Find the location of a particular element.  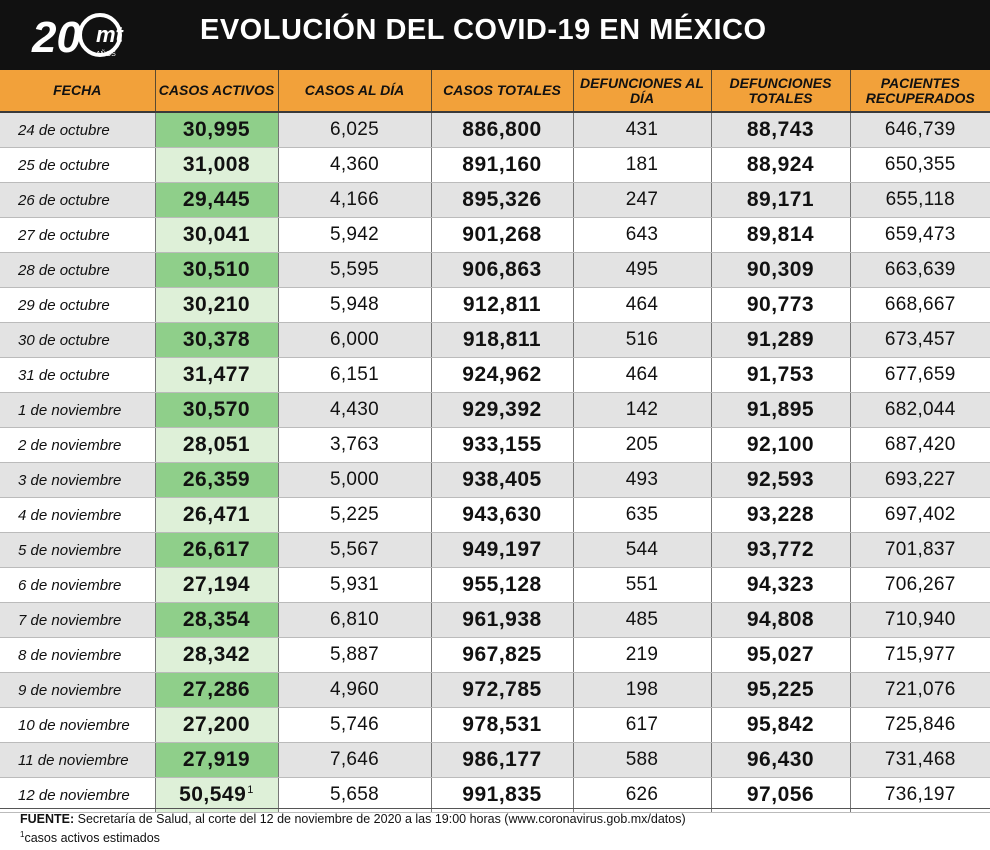

cell-defunciones-al-dia: 464 is located at coordinates (642, 375).